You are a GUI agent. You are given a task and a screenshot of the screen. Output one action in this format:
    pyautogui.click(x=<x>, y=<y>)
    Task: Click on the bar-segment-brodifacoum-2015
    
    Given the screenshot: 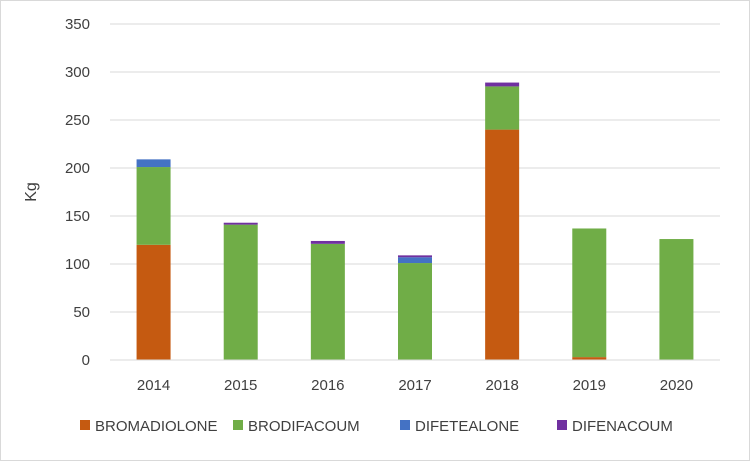 What is the action you would take?
    pyautogui.click(x=240, y=292)
    